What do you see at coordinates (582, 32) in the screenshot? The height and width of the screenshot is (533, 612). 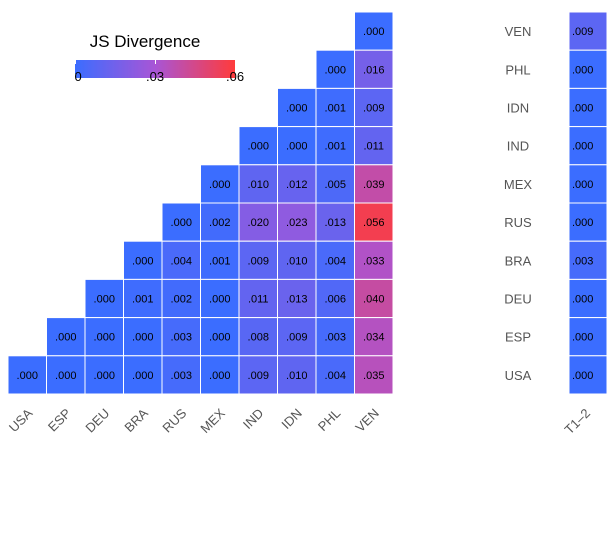 I see `side-panel-value-label: .009` at bounding box center [582, 32].